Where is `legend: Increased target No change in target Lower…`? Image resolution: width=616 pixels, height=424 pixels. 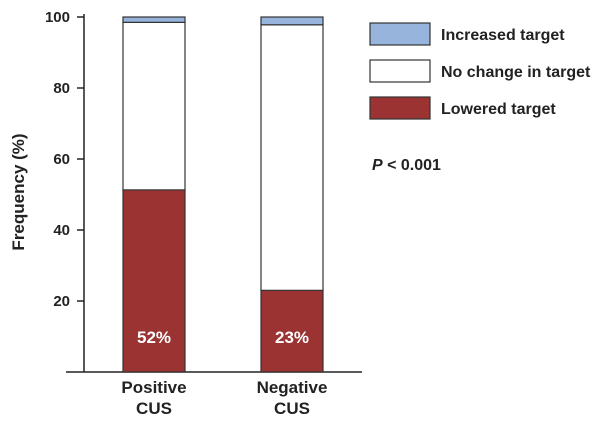 legend: Increased target No change in target Lower… is located at coordinates (480, 71).